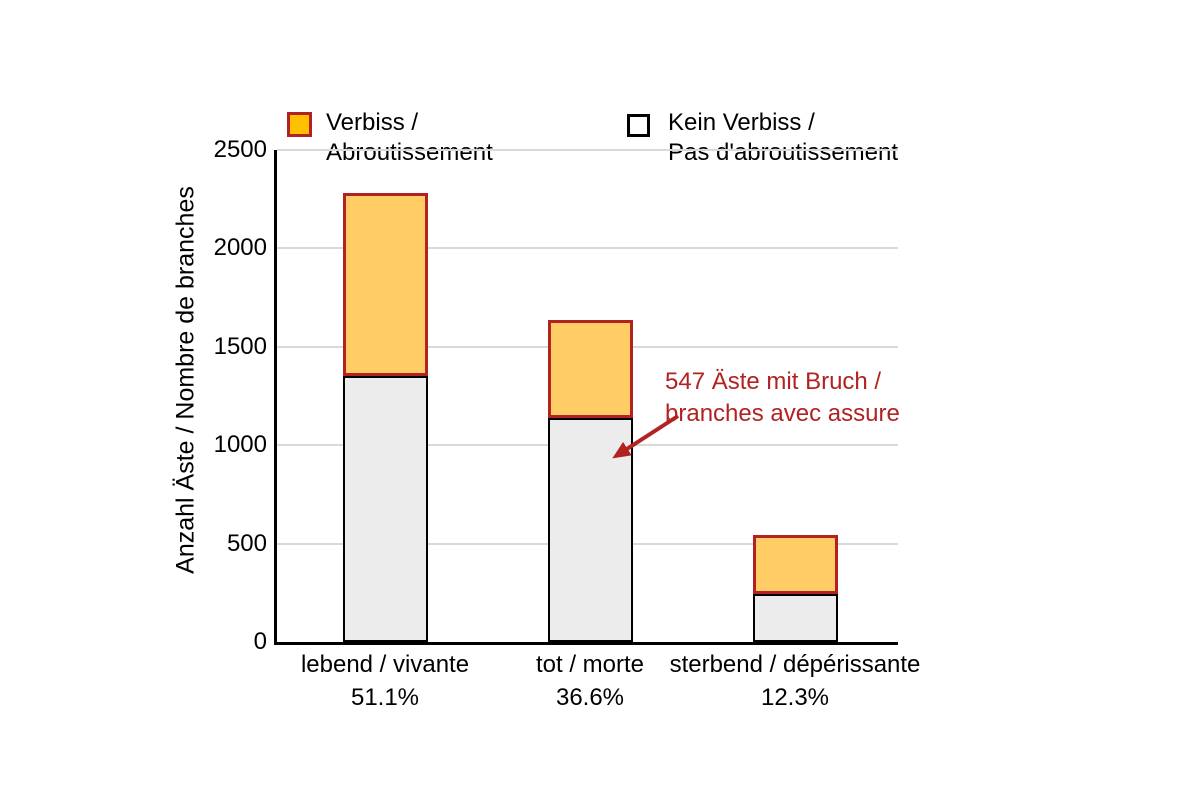  I want to click on legend-label-verbiss-line1: Verbiss /, so click(372, 122).